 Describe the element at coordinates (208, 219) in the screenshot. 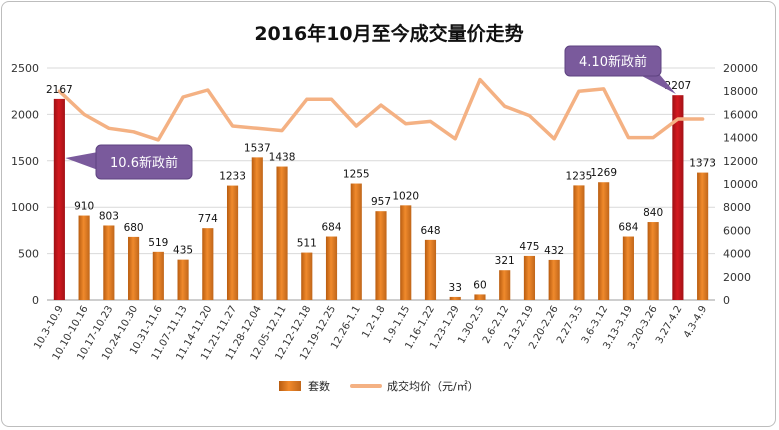

I see `bar-data-label: 774` at that location.